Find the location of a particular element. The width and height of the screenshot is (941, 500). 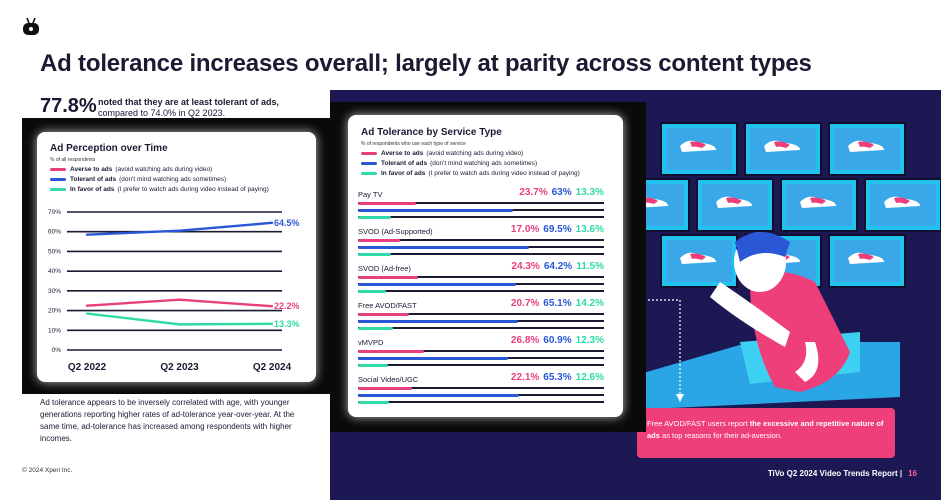

legend-swatch-averse is located at coordinates (58, 169).